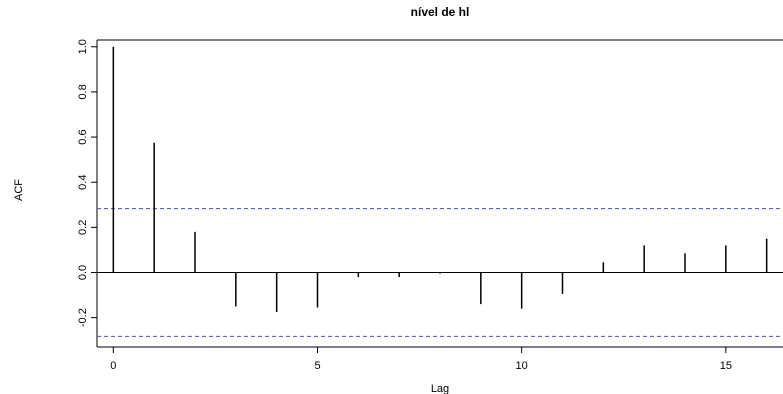 Image resolution: width=783 pixels, height=394 pixels. What do you see at coordinates (83, 182) in the screenshot?
I see `y-tick-label: 0.4` at bounding box center [83, 182].